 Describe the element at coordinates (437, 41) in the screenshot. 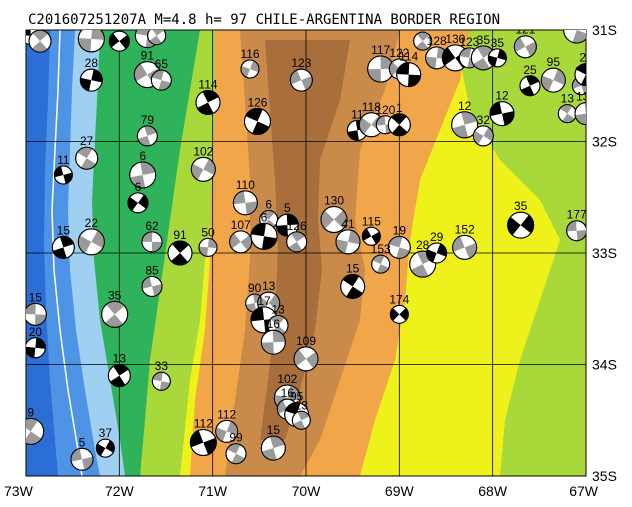

I see `event-depth-label: 128` at that location.